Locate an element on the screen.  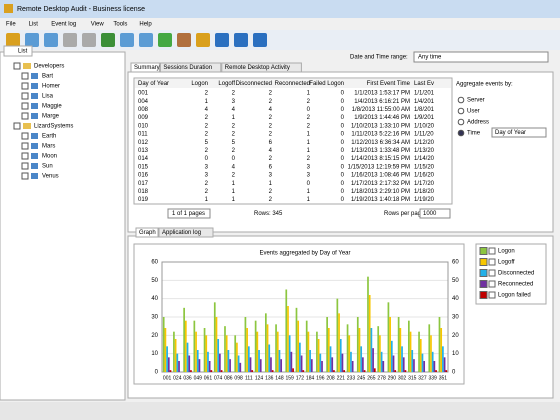
menu-item: Help is located at coordinates (145, 25).